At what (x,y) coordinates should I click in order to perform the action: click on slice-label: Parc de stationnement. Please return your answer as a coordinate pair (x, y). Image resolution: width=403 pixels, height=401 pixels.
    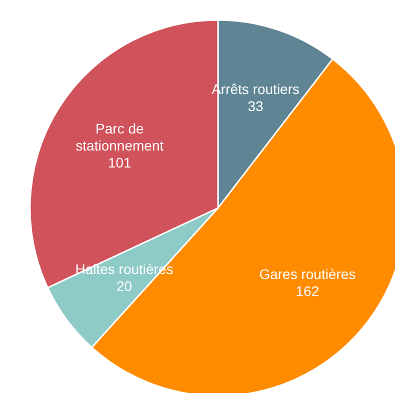
    Looking at the image, I should click on (120, 137).